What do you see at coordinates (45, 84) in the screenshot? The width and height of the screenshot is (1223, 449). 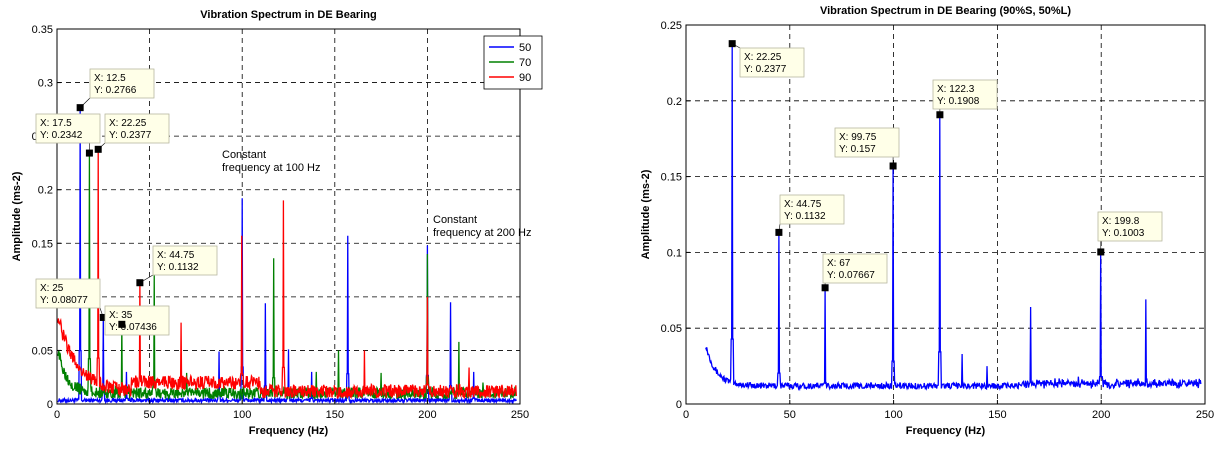 I see `y-tick-label: 0.3` at bounding box center [45, 84].